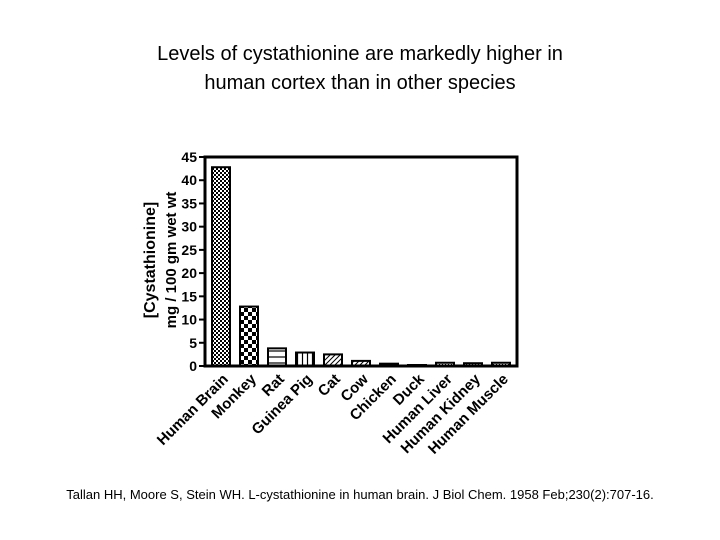 This screenshot has height=540, width=720. I want to click on slide-title-line-2: human cortex than in other species, so click(360, 83).